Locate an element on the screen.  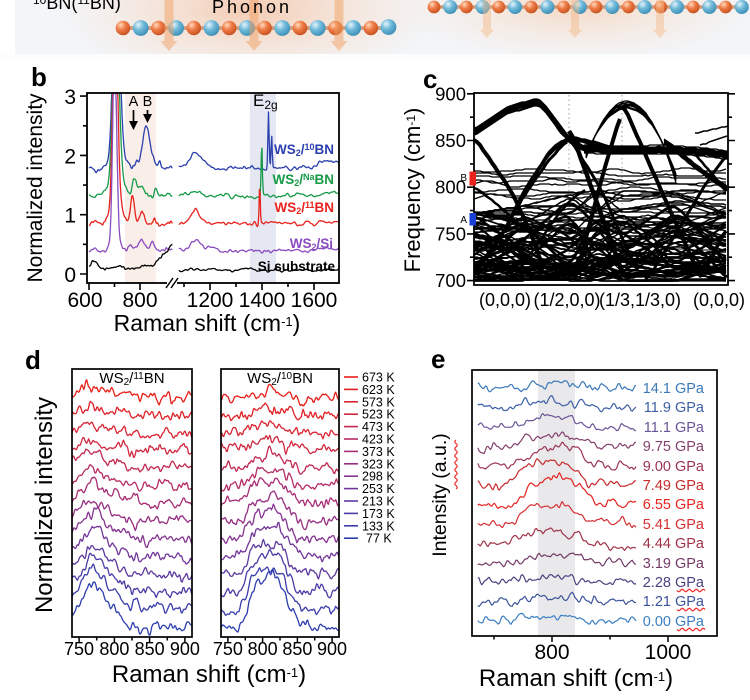
svg-text: 2 is located at coordinates (70, 156).